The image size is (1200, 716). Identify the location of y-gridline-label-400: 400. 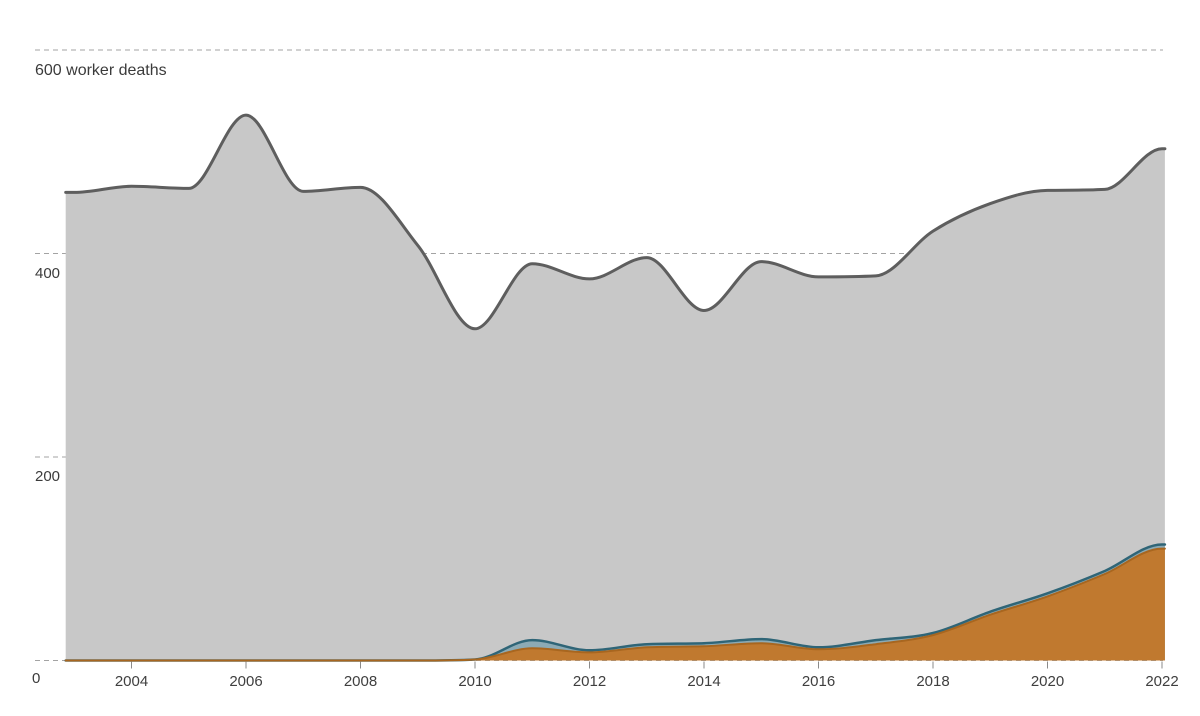
(48, 273).